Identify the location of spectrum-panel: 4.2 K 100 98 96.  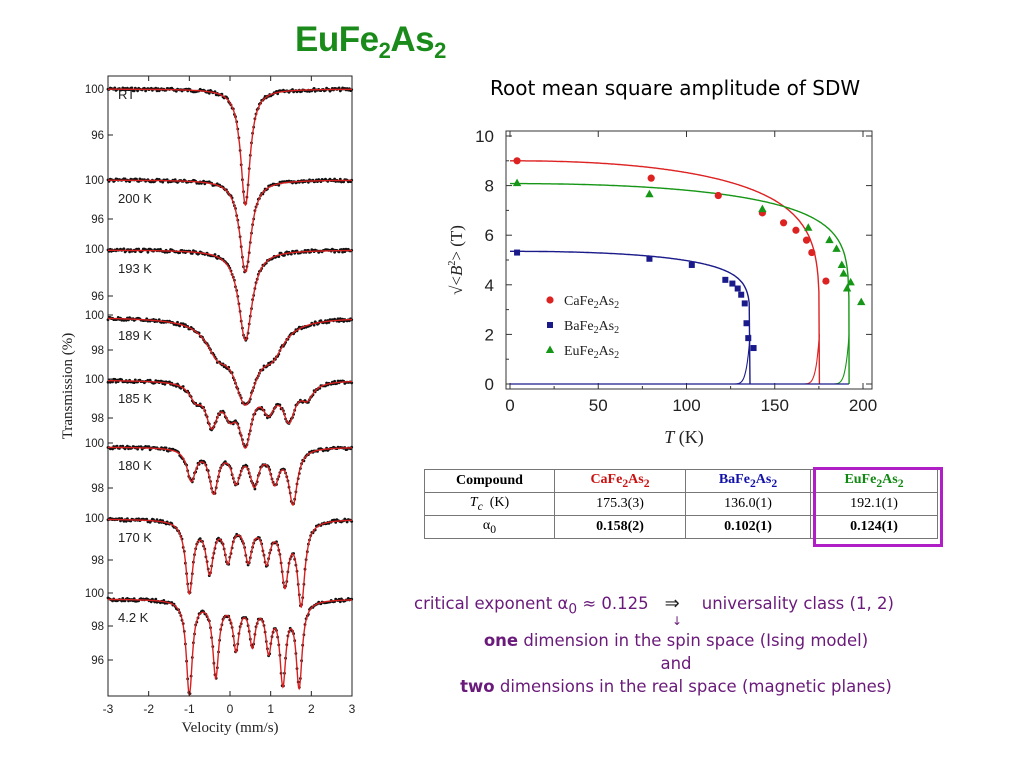
(219, 643).